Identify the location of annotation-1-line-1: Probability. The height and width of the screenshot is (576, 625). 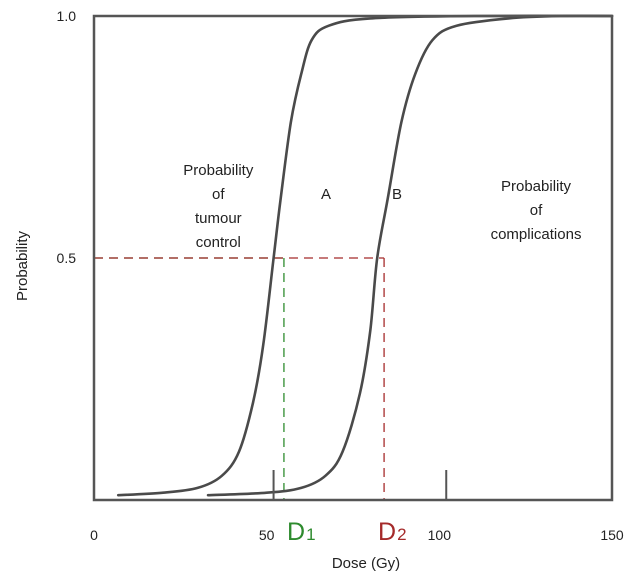
(218, 170).